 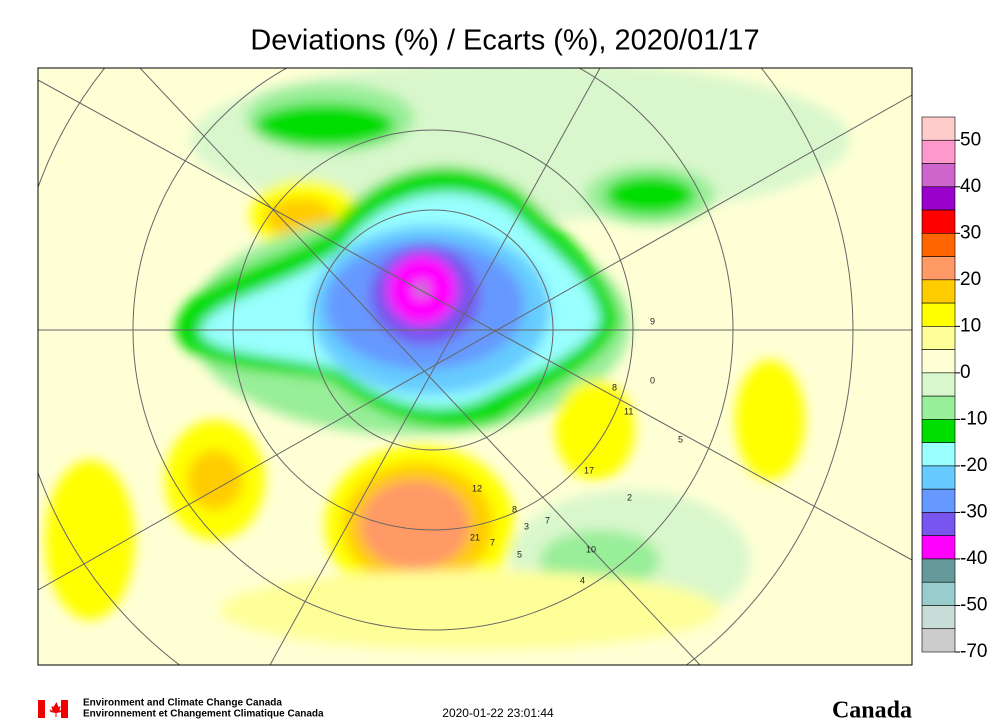 I want to click on legend-label: 10, so click(x=970, y=325).